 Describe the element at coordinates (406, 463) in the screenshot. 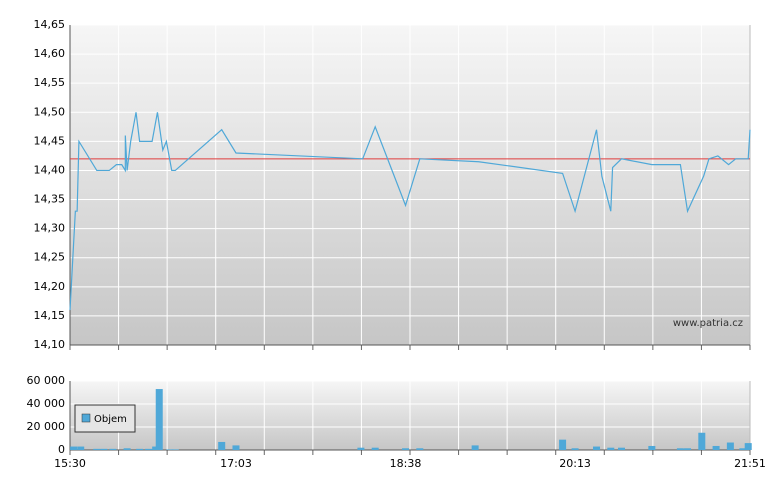

I see `x-tick-label: 18:38` at that location.